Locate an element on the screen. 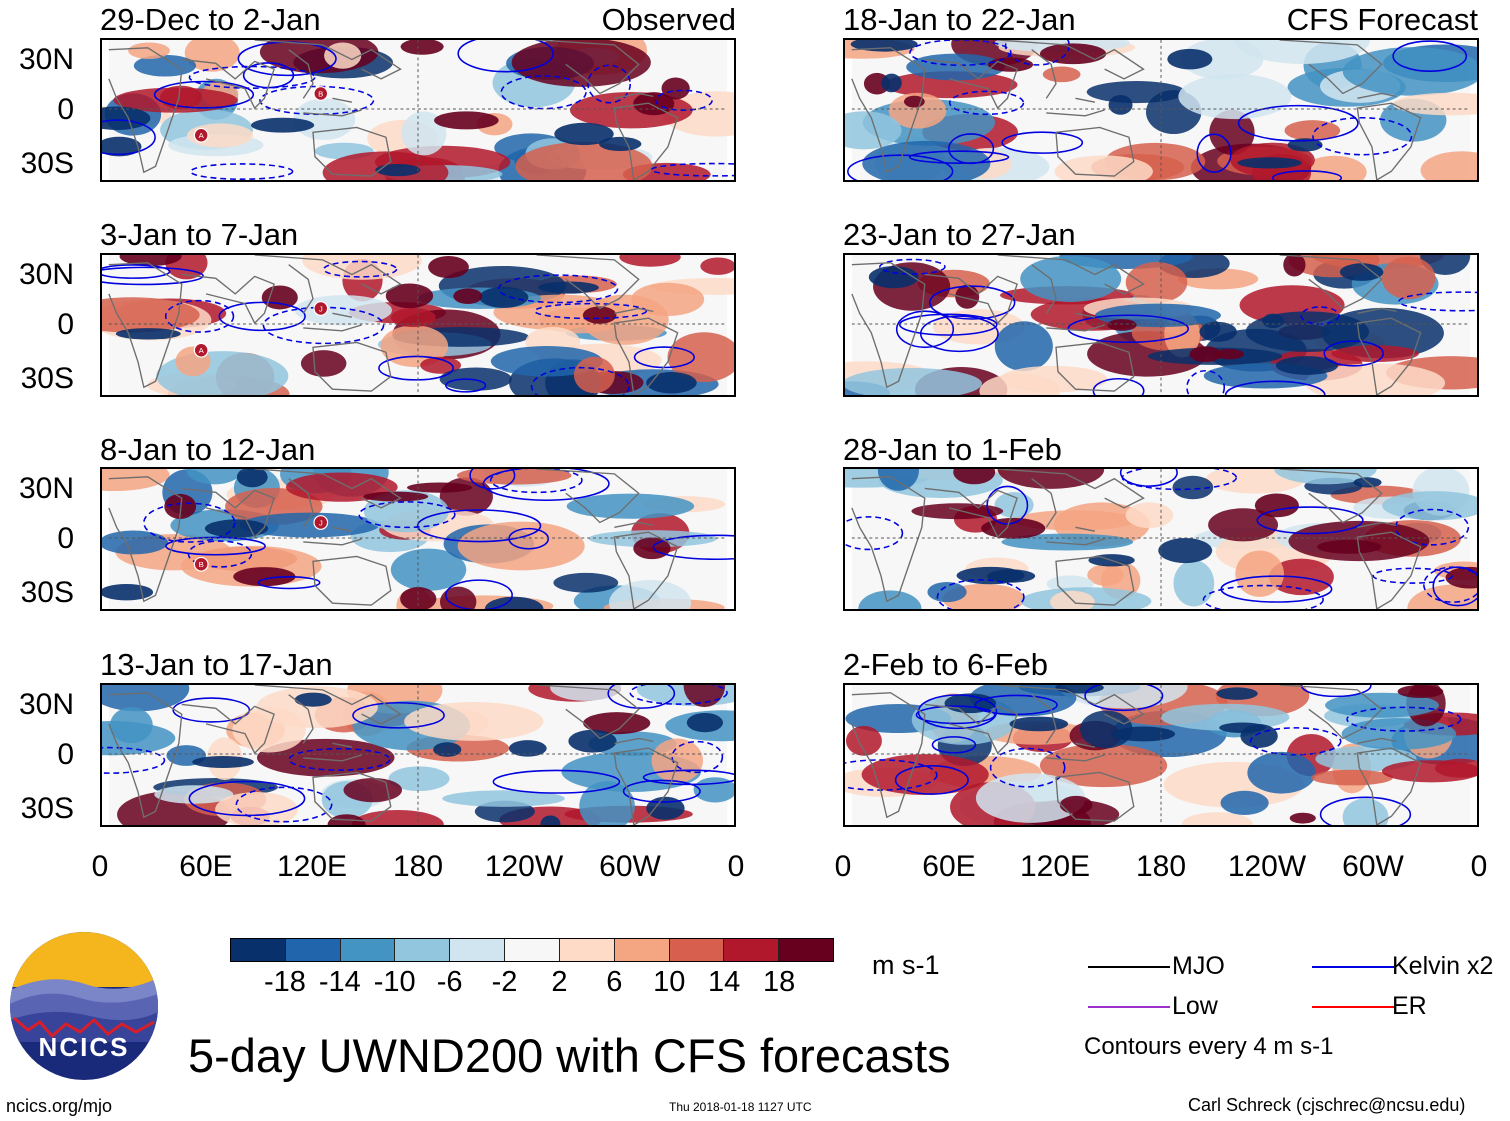 The width and height of the screenshot is (1510, 1121). colorbar-tick-label: 14 is located at coordinates (724, 982).